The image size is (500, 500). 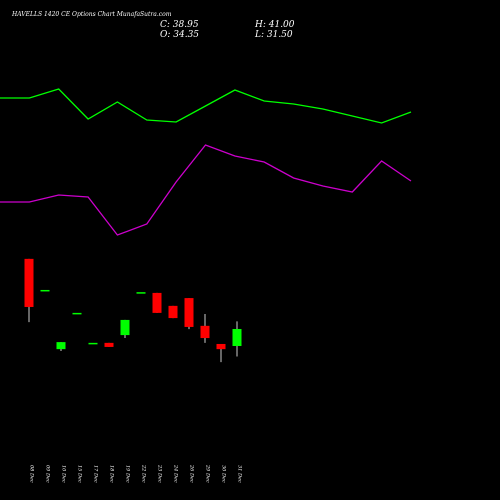 I want to click on x-tick-label: 22 Dec, so click(x=144, y=473).